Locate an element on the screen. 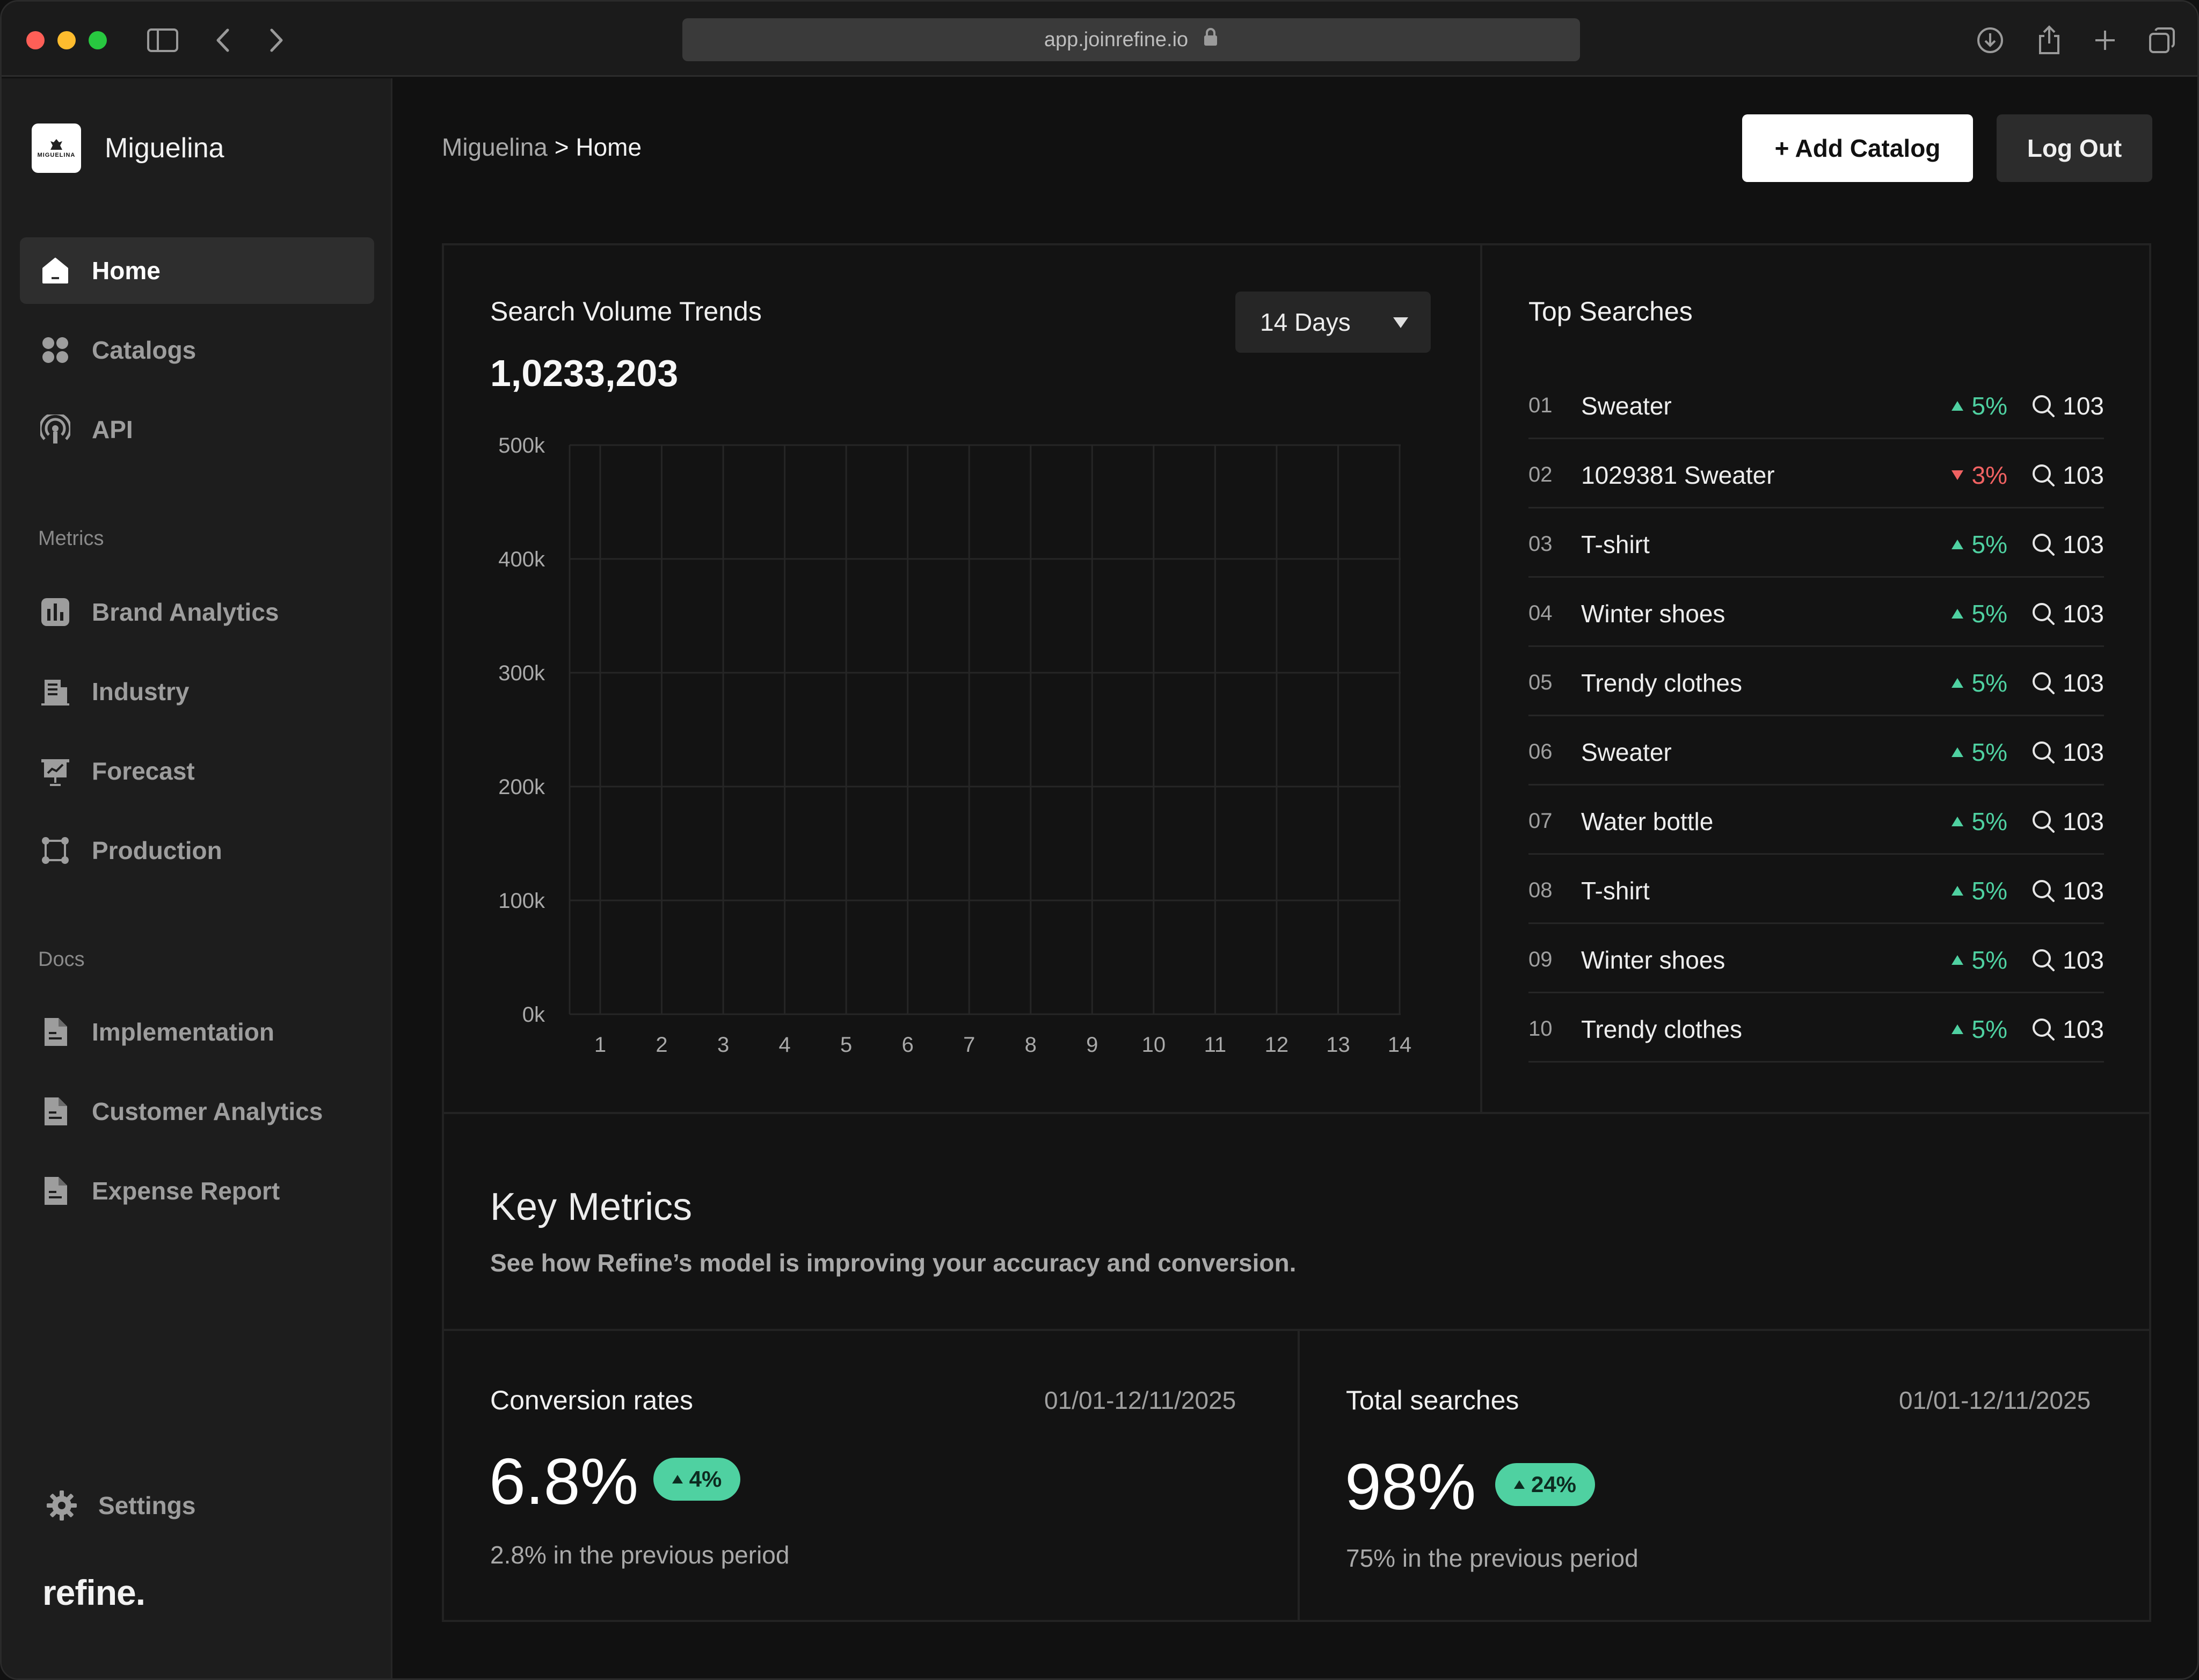 This screenshot has width=2199, height=1680. top-search-row: 10 Trendy clothes 5% 103 is located at coordinates (1816, 1028).